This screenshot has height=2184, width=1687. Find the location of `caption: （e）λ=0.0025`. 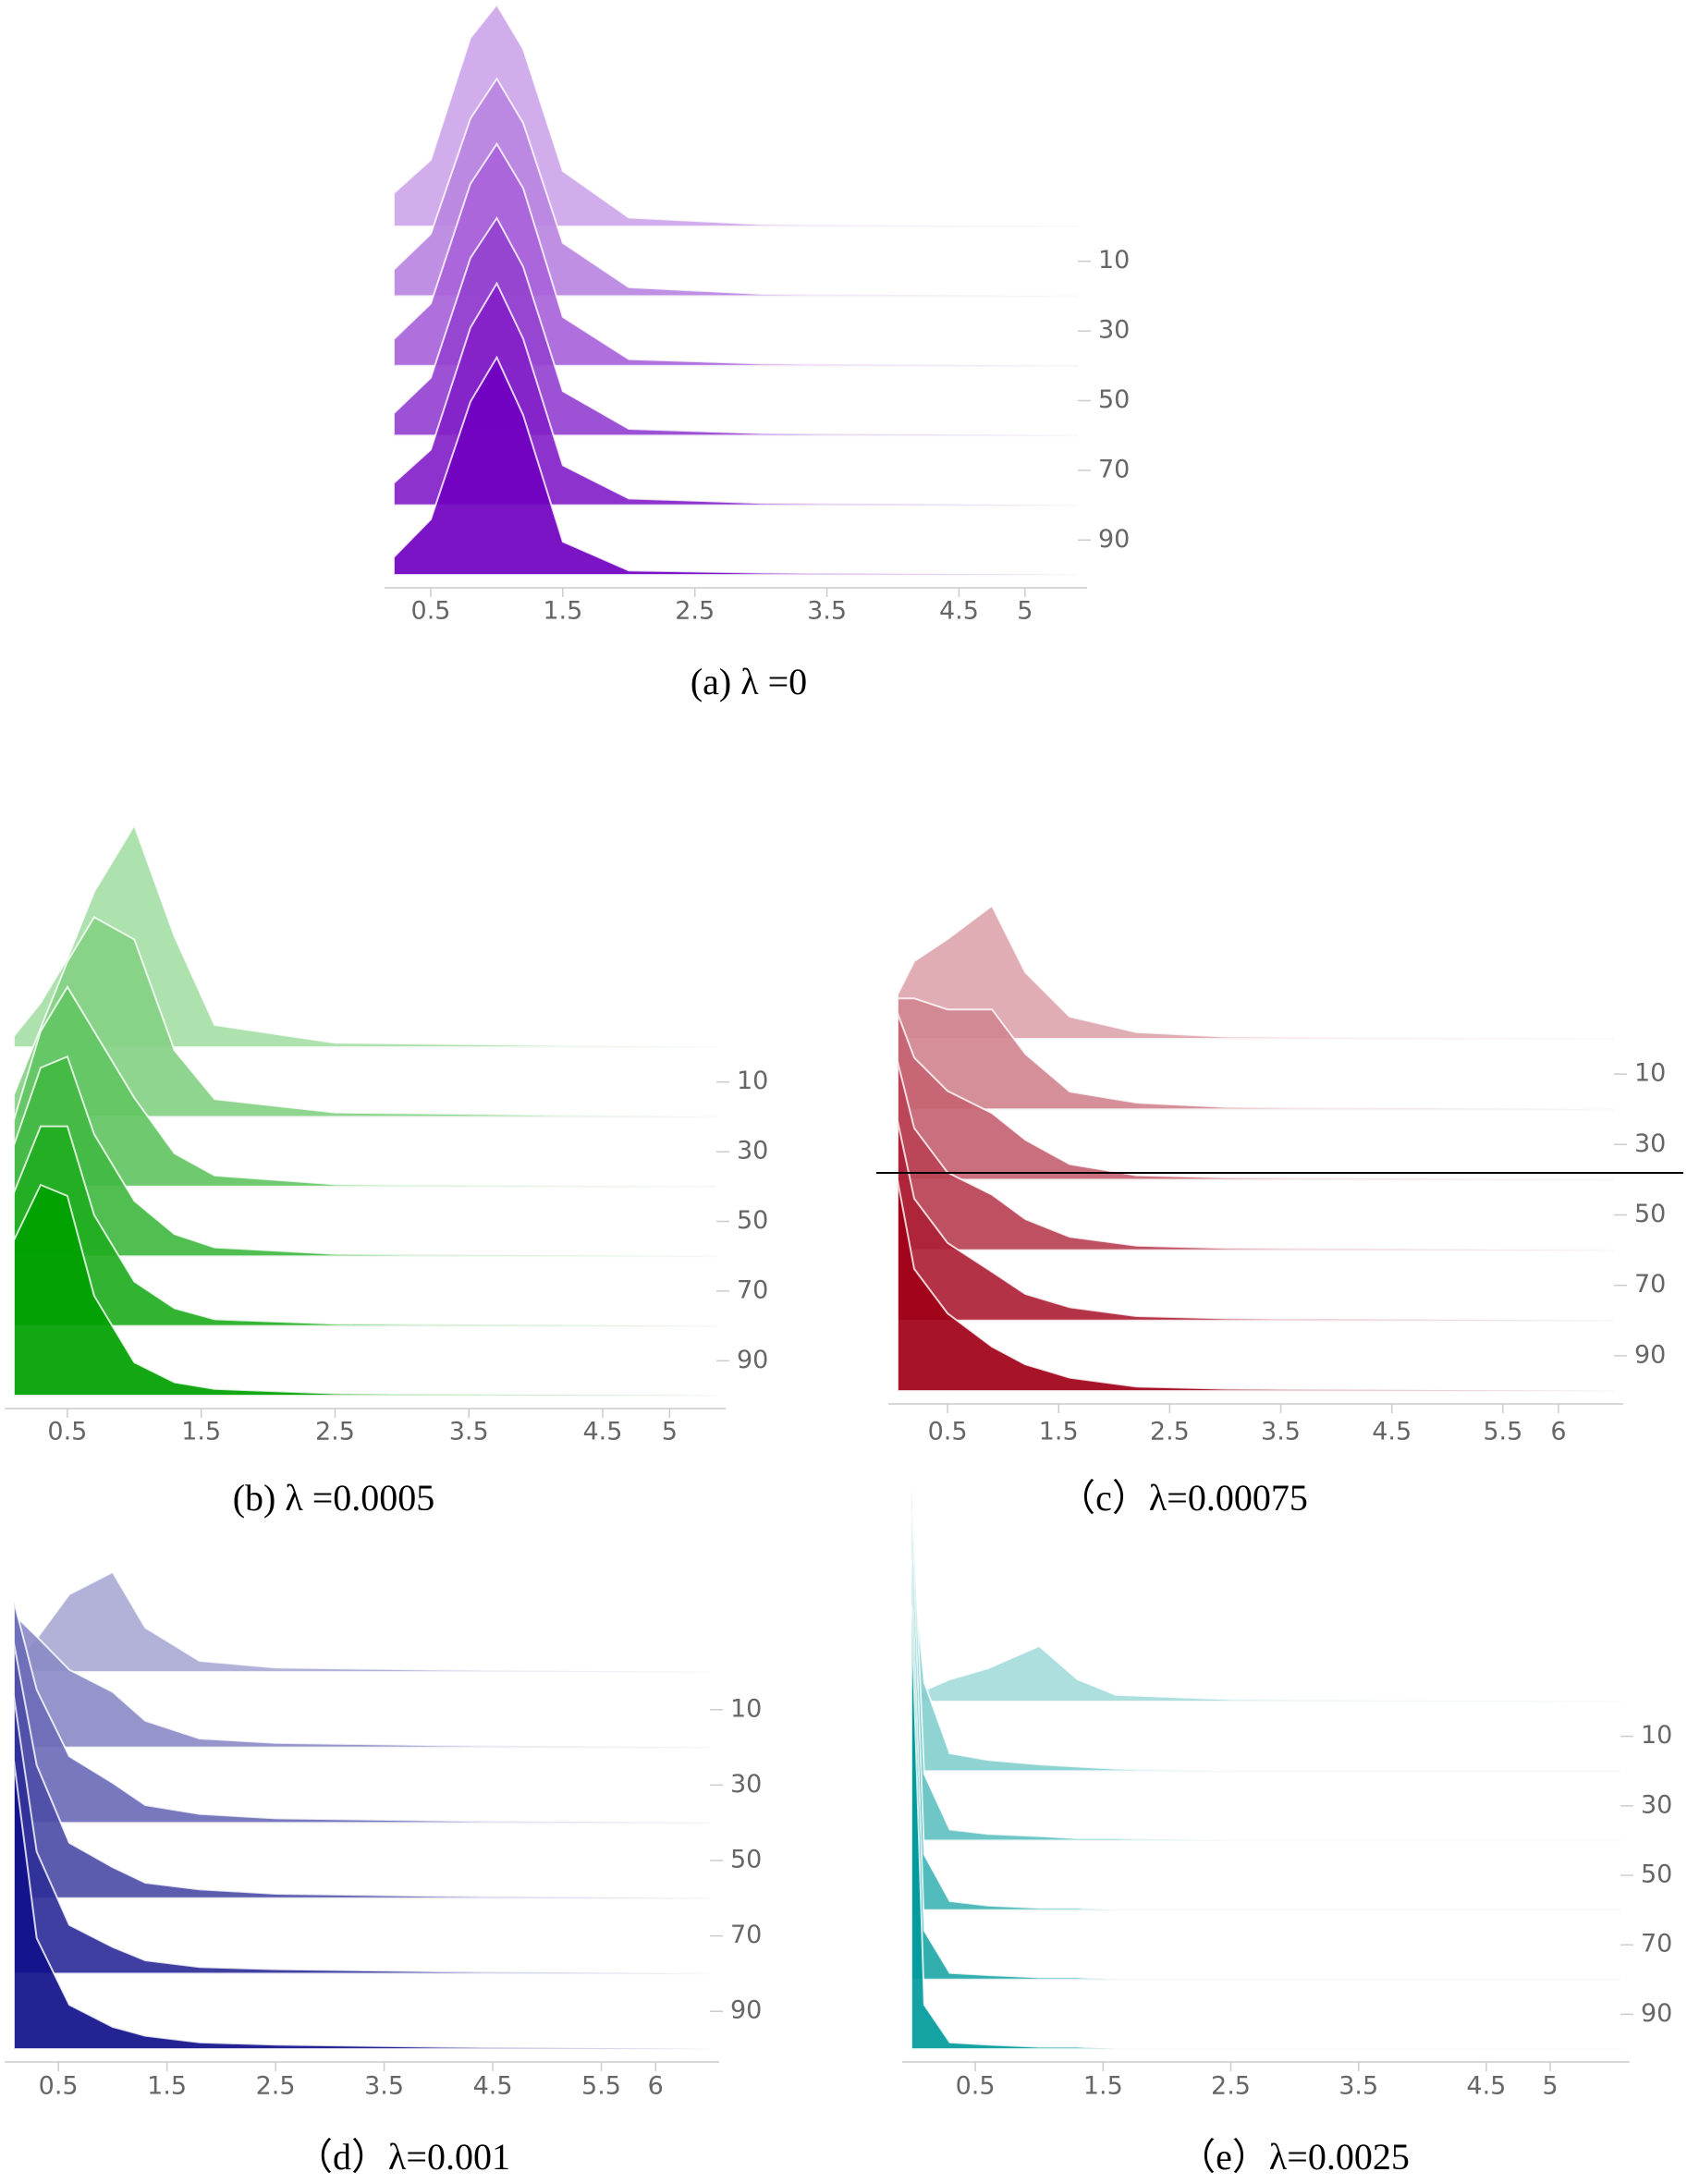

caption: （e）λ=0.0025 is located at coordinates (1294, 2157).